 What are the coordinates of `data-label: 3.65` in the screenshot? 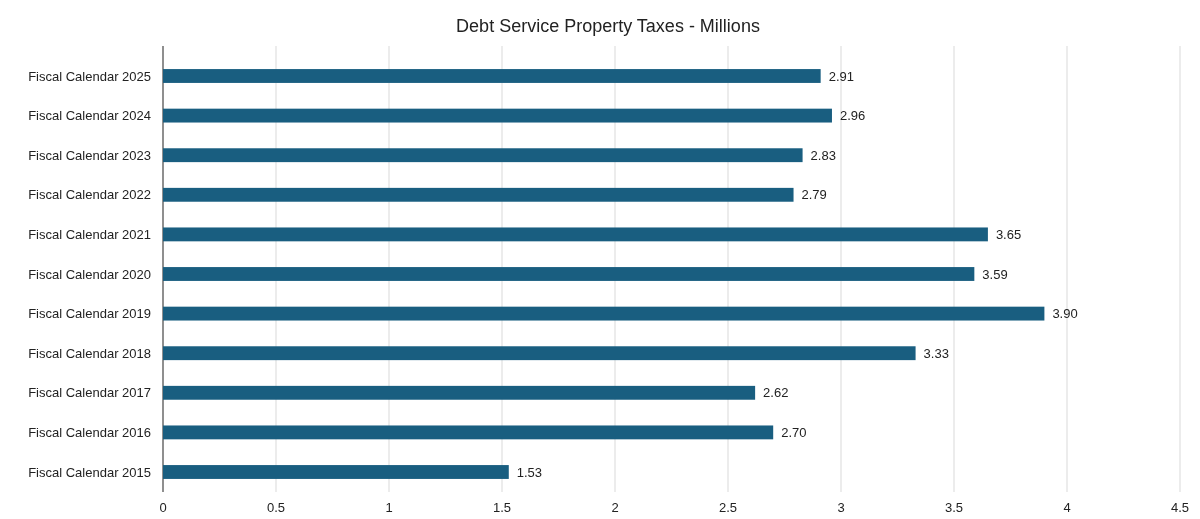 It's located at (1008, 234).